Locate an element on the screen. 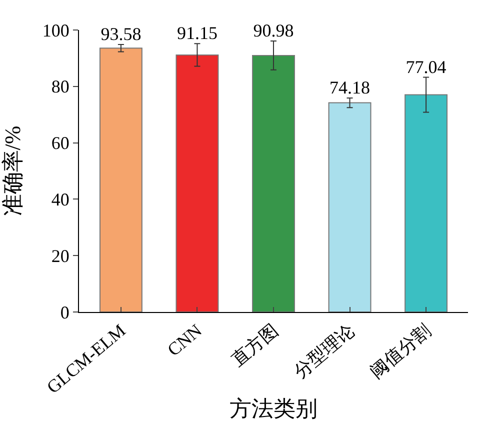 This screenshot has height=432, width=488. data-label: 90.98 is located at coordinates (273, 30).